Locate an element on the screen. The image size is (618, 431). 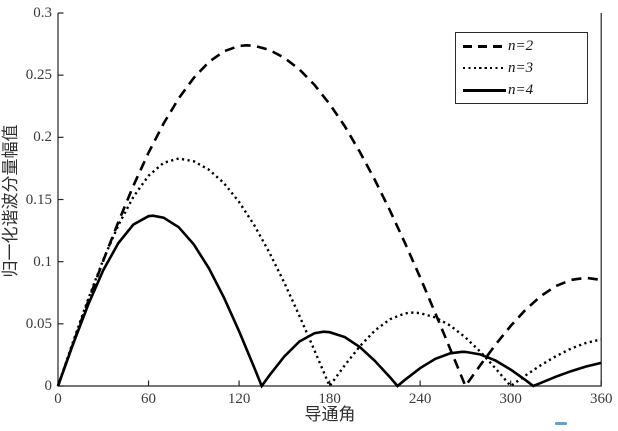
y-tick-label: 0.3 is located at coordinates (42, 13).